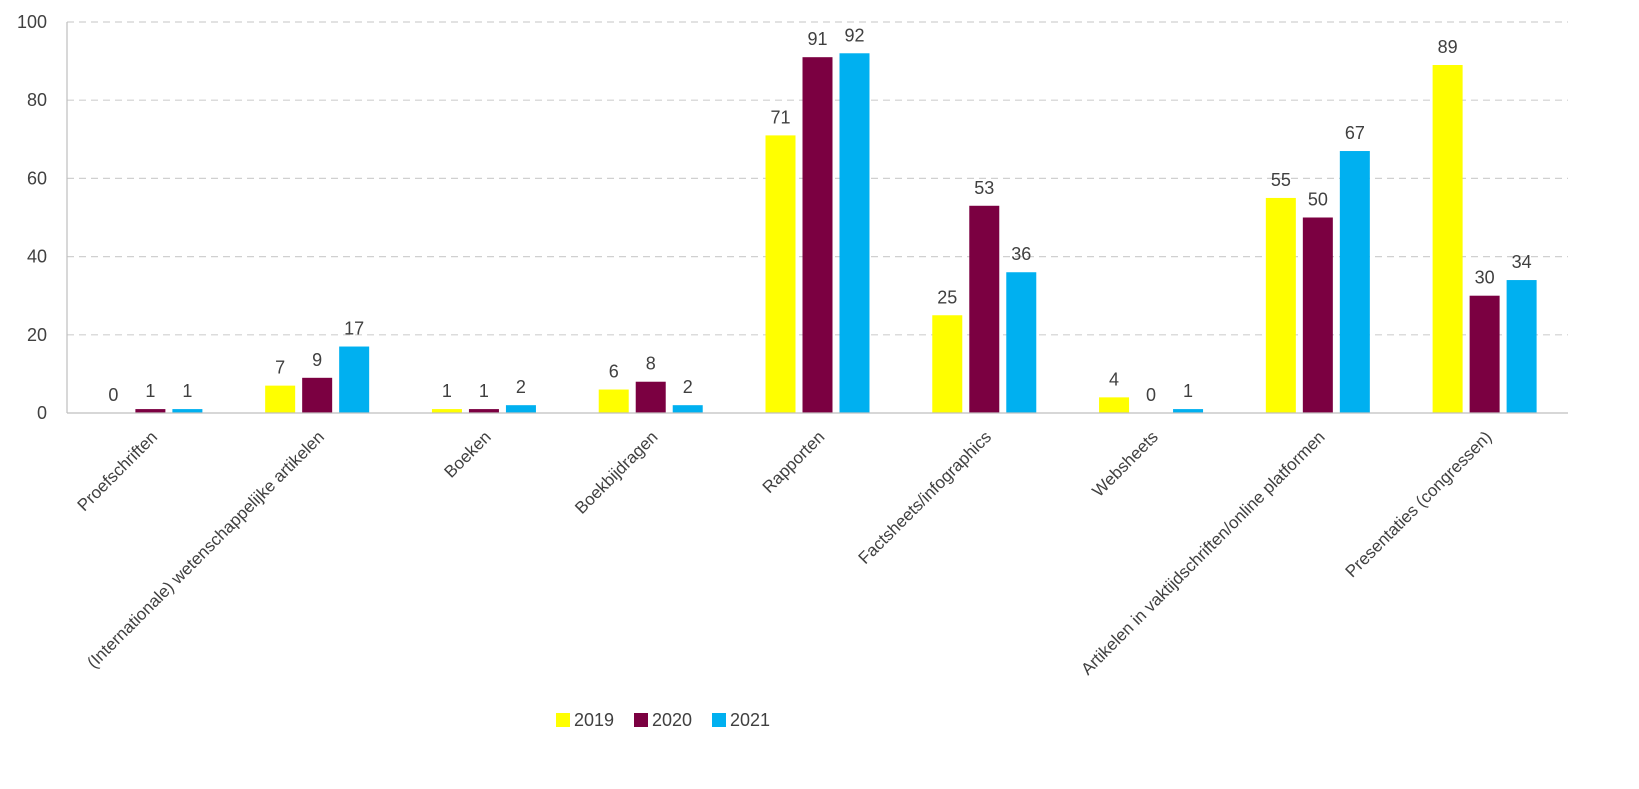 This screenshot has height=789, width=1639. What do you see at coordinates (947, 297) in the screenshot?
I see `data-label: 25` at bounding box center [947, 297].